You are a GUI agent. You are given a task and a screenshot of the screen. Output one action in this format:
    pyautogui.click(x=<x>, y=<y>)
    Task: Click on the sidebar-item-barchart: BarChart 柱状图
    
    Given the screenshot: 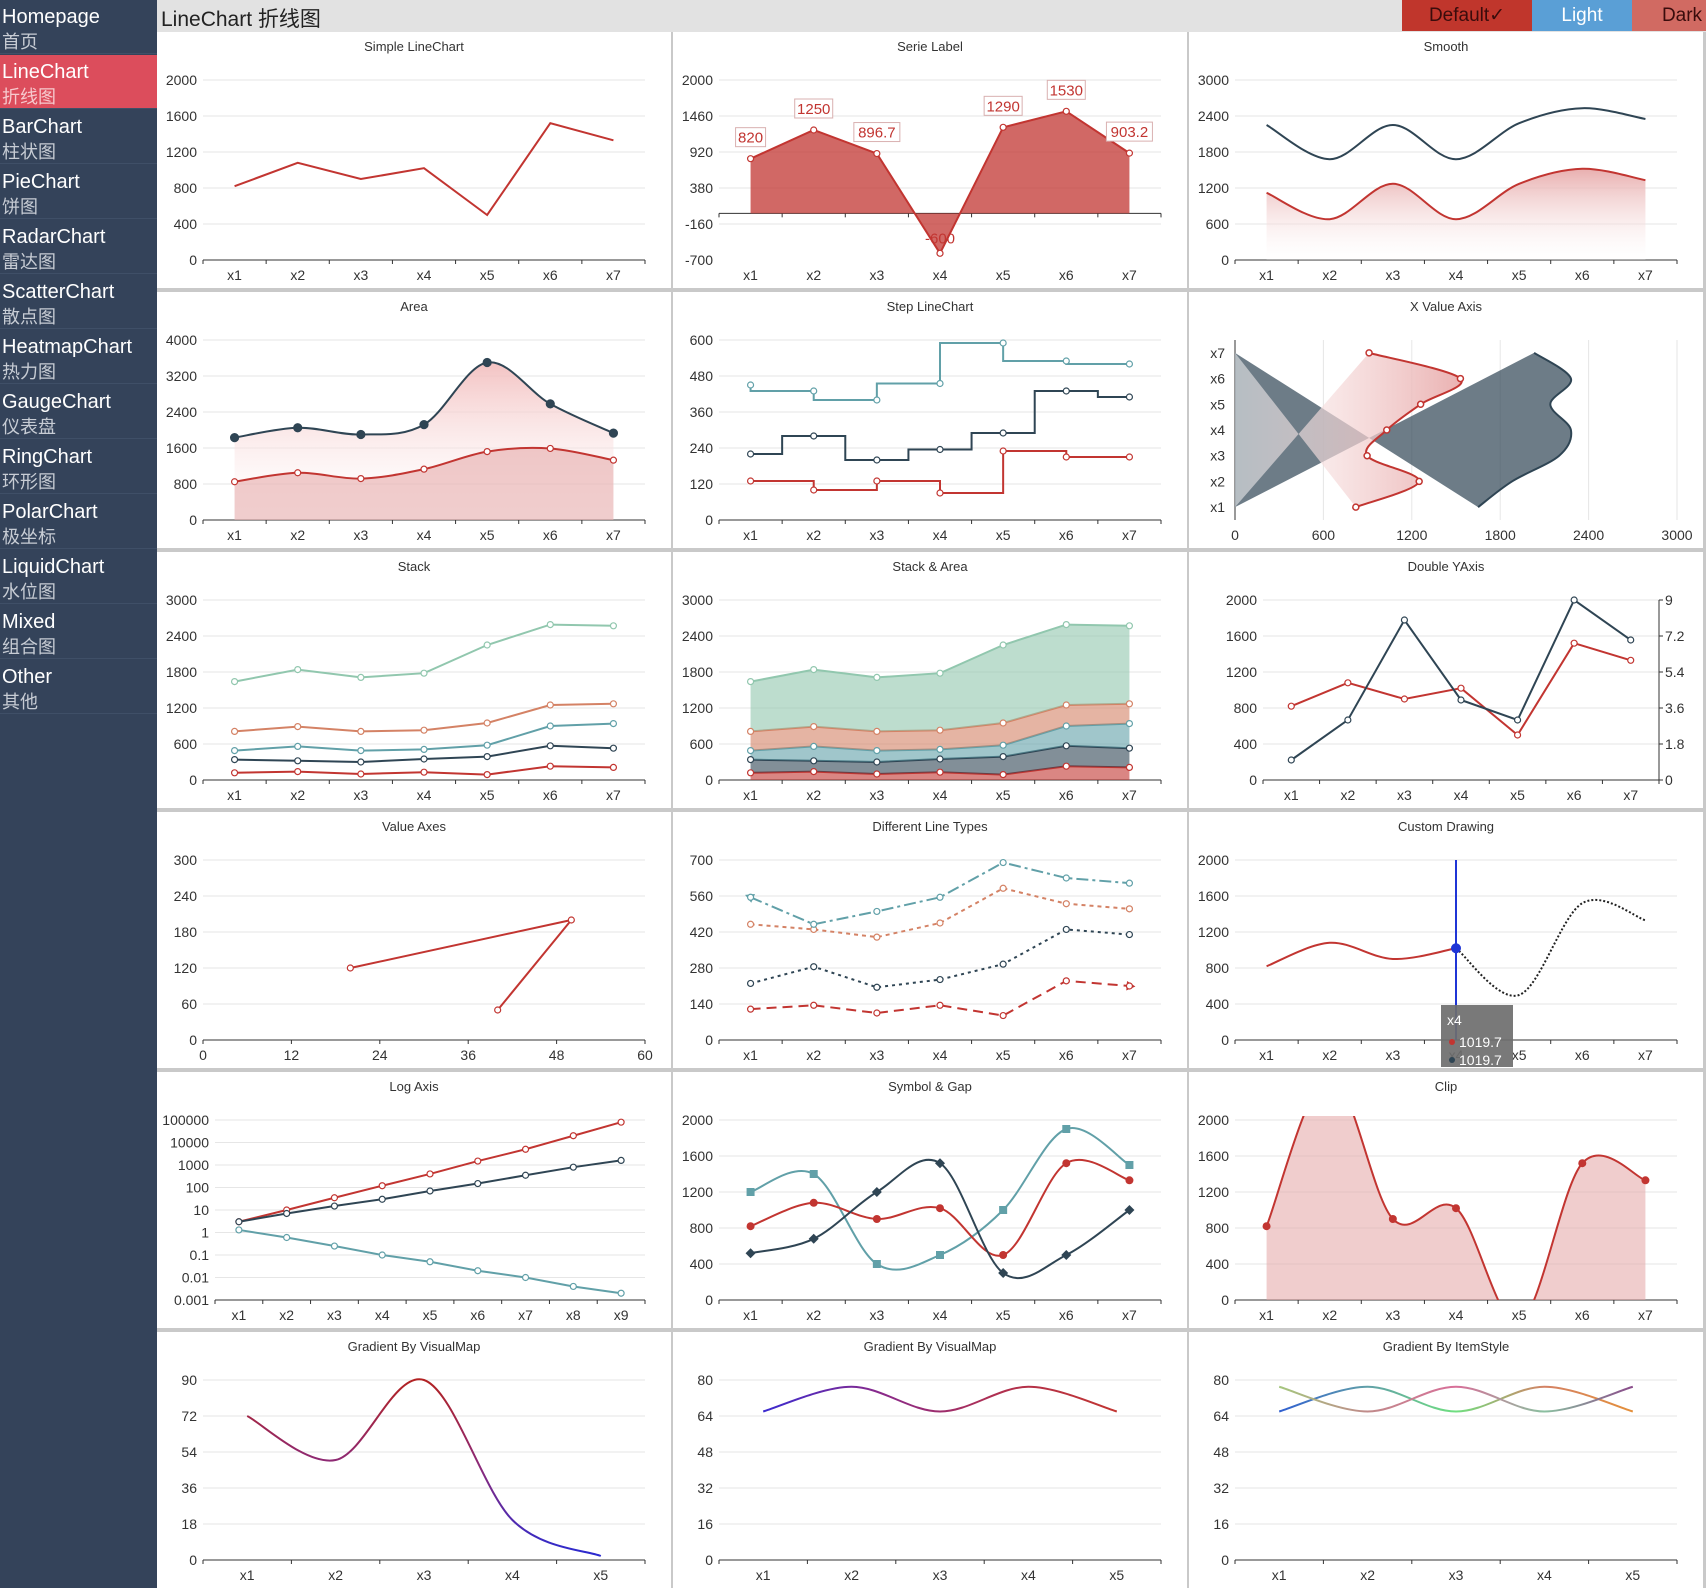 What is the action you would take?
    pyautogui.click(x=78, y=137)
    